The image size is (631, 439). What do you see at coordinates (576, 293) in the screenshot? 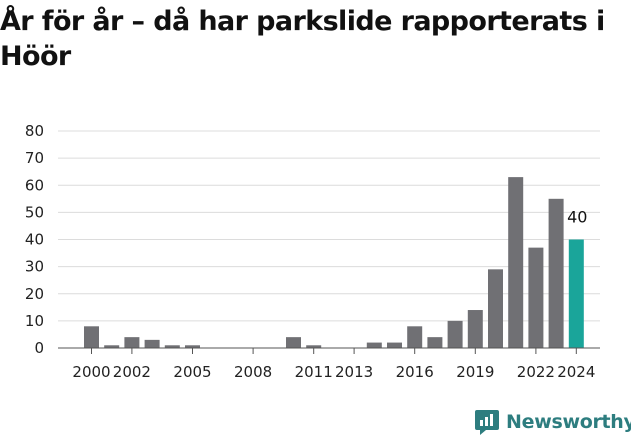
I see `bar-2024` at bounding box center [576, 293].